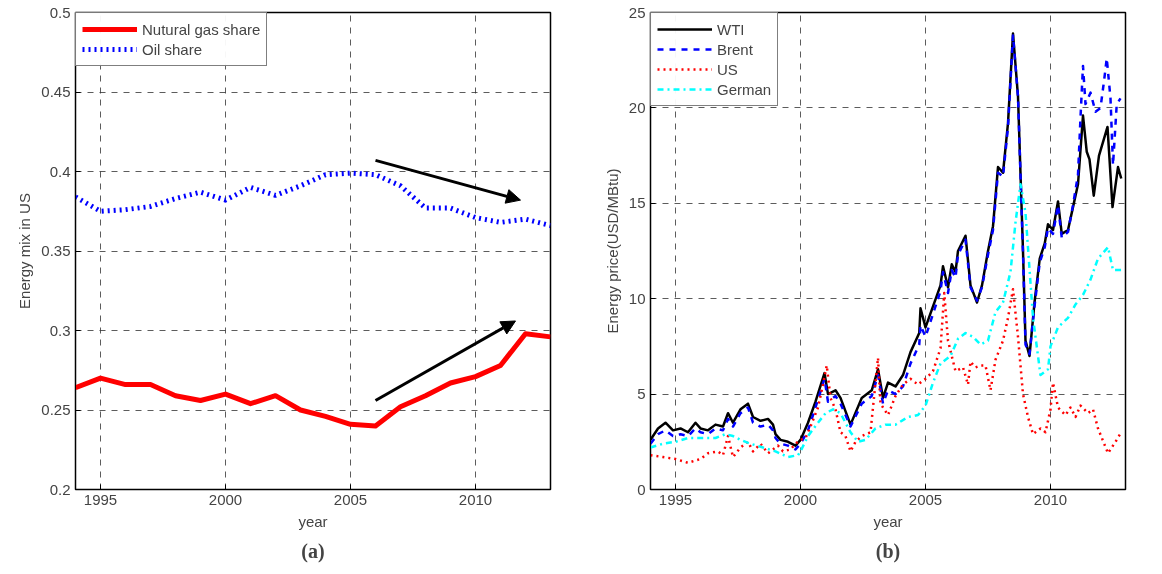 This screenshot has height=574, width=1162. What do you see at coordinates (637, 298) in the screenshot?
I see `y-tick-label: 10` at bounding box center [637, 298].